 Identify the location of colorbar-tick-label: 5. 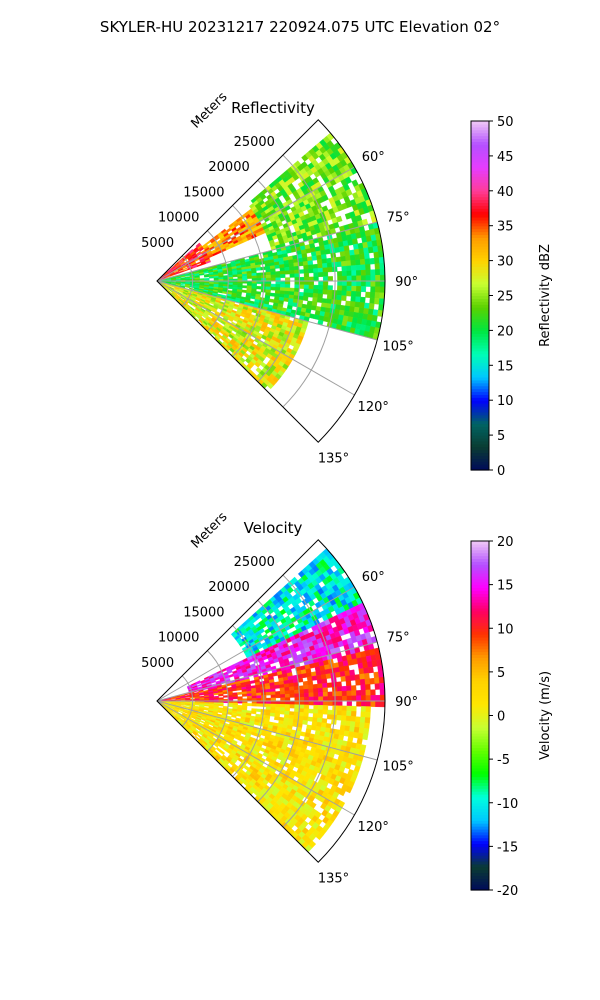
(501, 436).